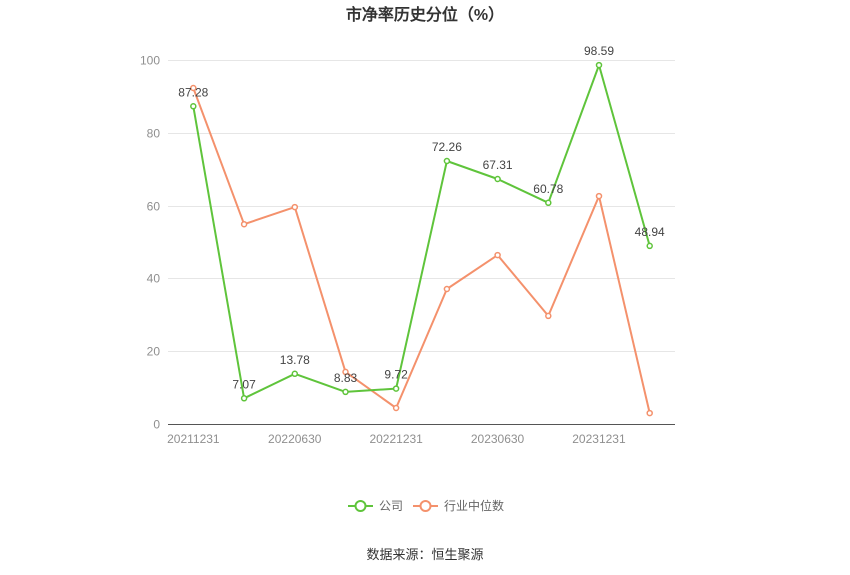 The image size is (850, 575). What do you see at coordinates (154, 207) in the screenshot?
I see `y-tick-label: 60` at bounding box center [154, 207].